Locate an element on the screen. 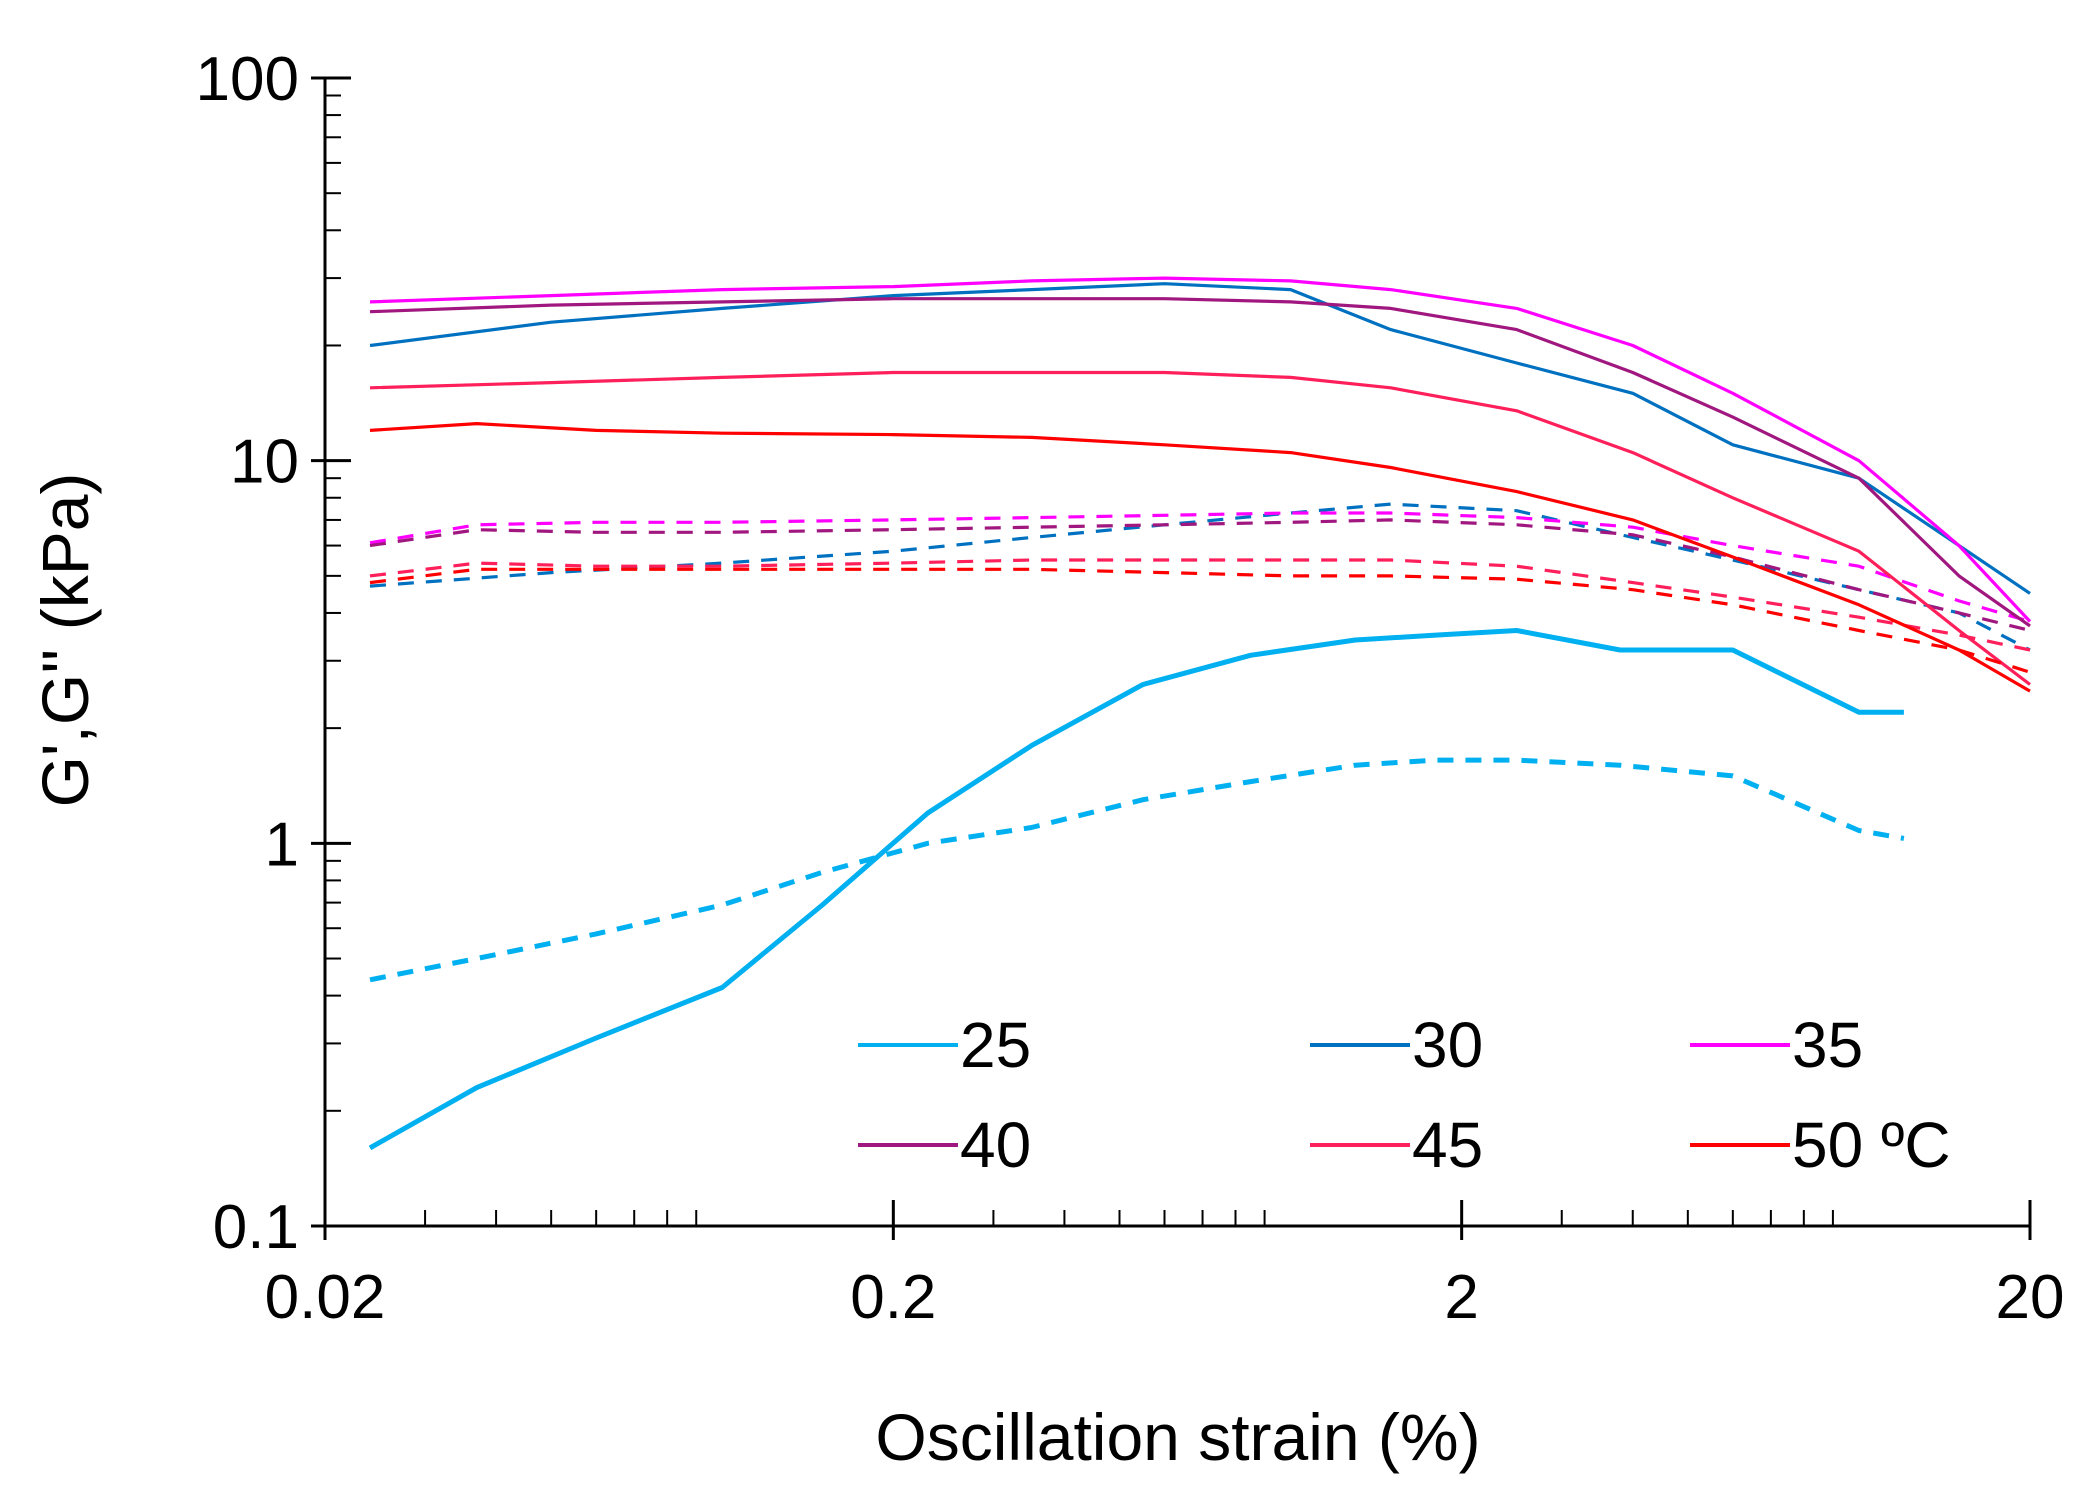 The width and height of the screenshot is (2095, 1495). legend-label: 35 is located at coordinates (1827, 1045).